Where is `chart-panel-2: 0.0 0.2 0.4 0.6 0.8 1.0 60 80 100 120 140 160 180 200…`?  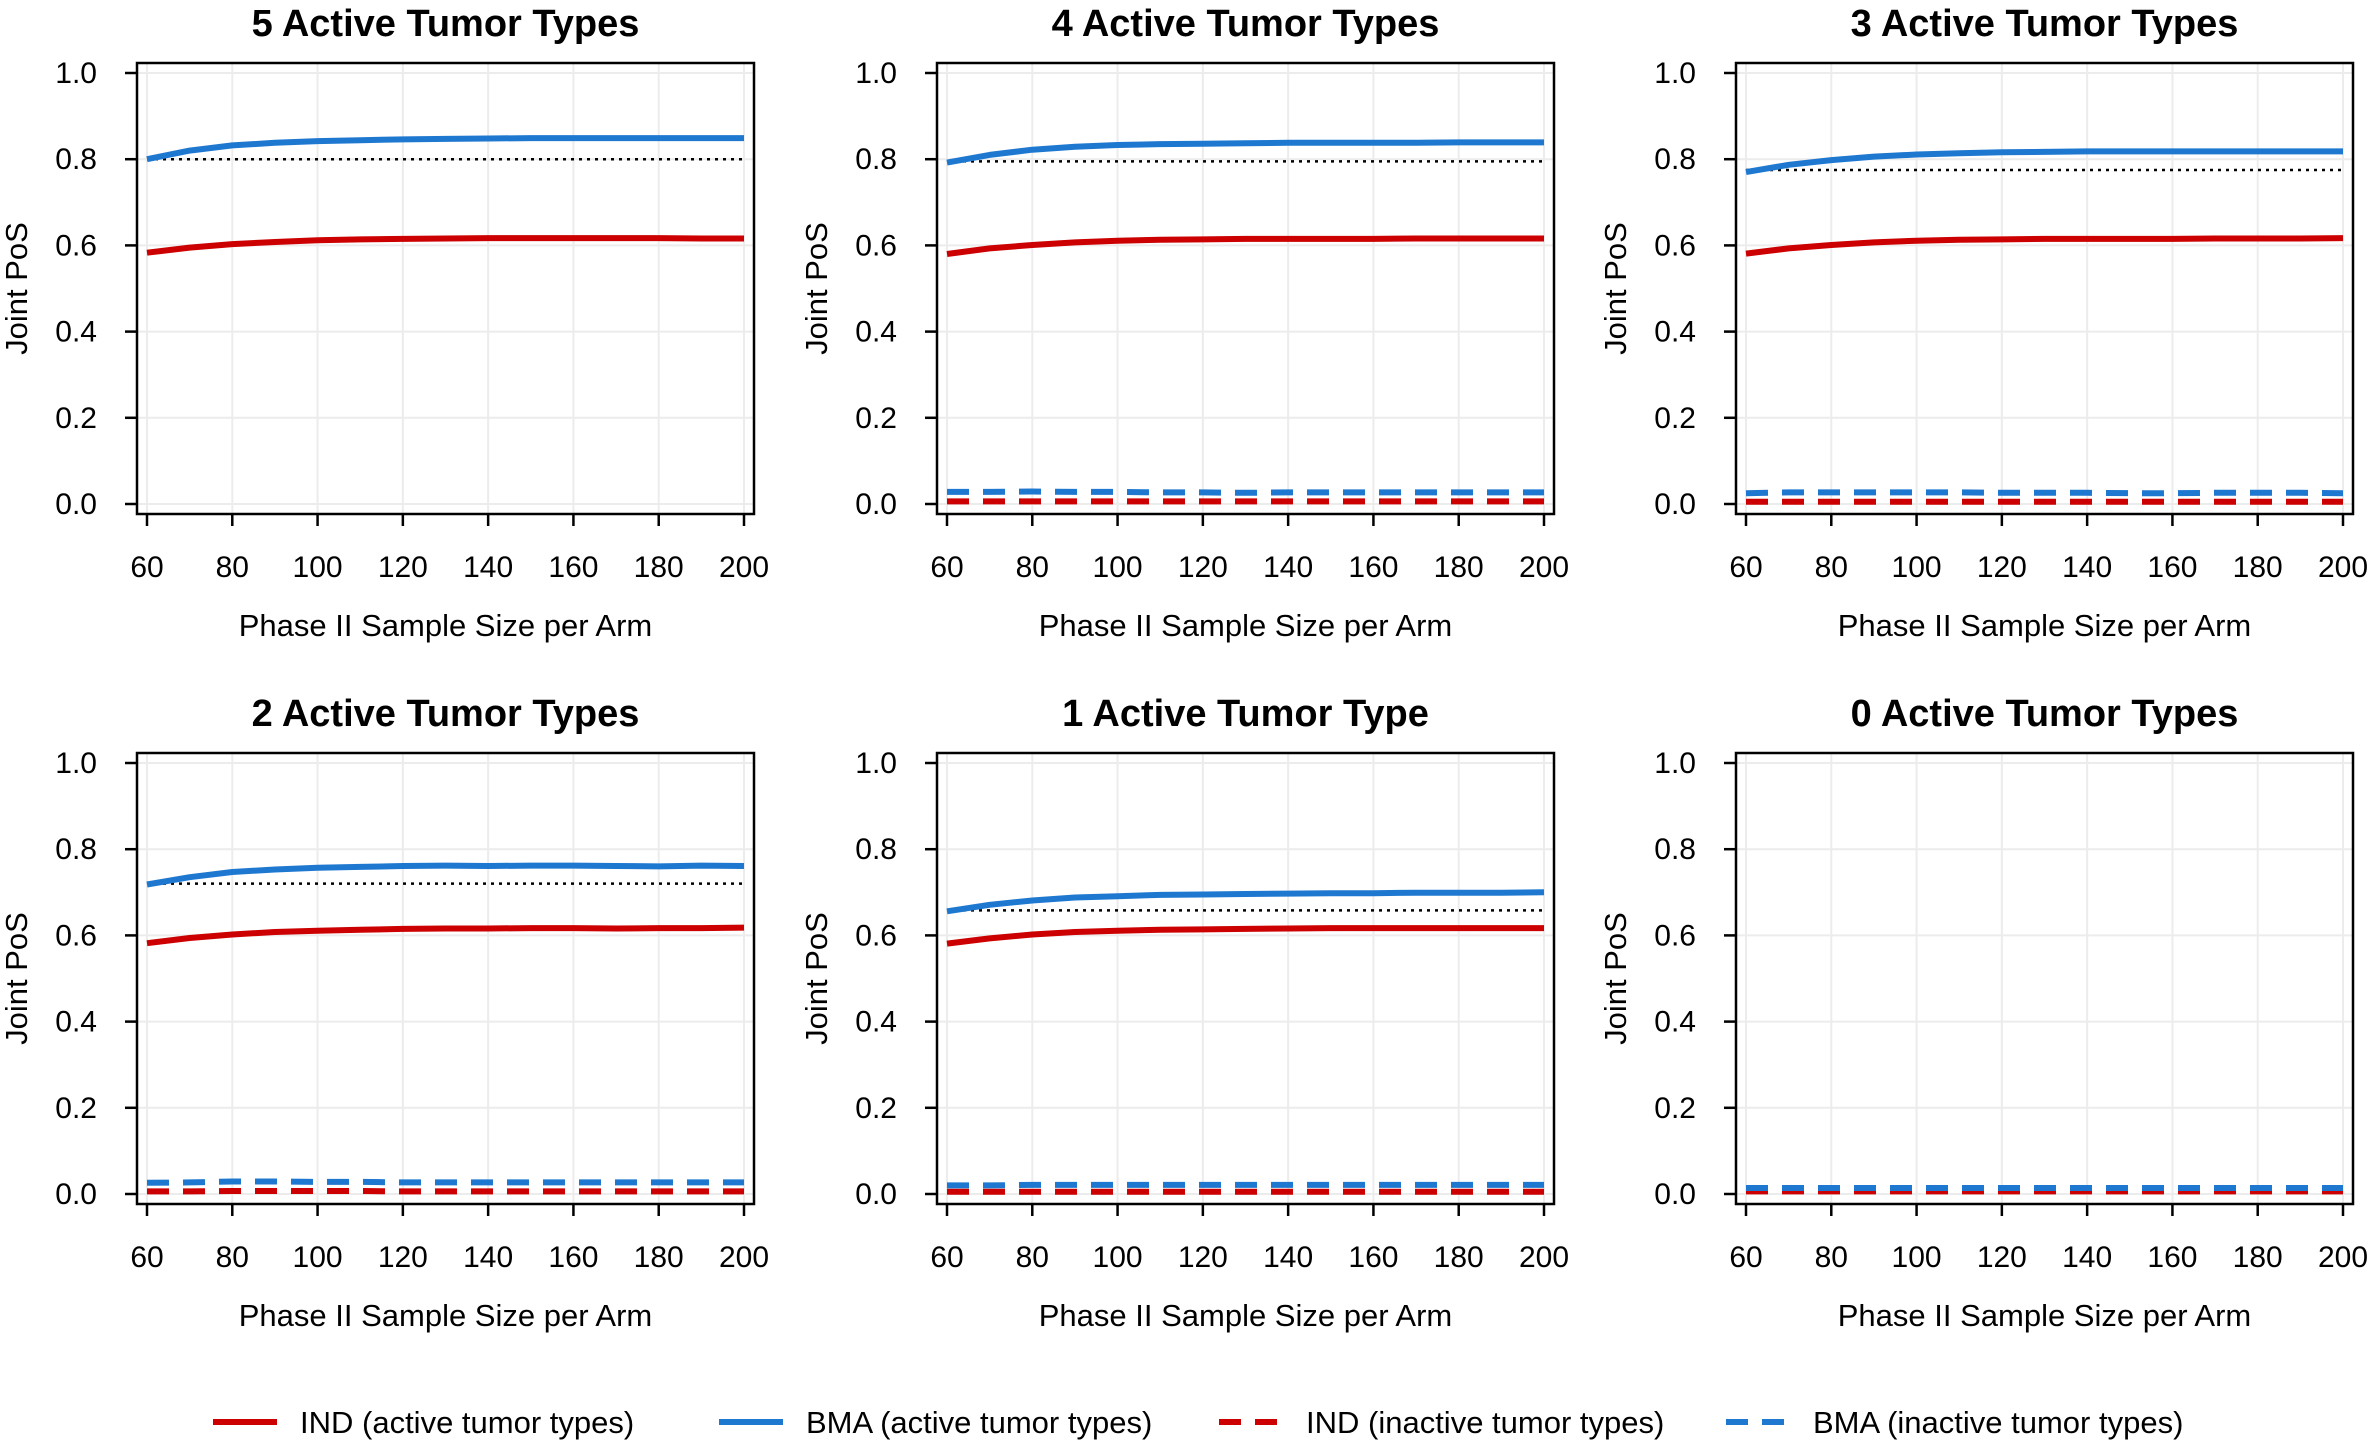 chart-panel-2: 0.0 0.2 0.4 0.6 0.8 1.0 60 80 100 120 140 160 180 200… is located at coordinates (1184, 323).